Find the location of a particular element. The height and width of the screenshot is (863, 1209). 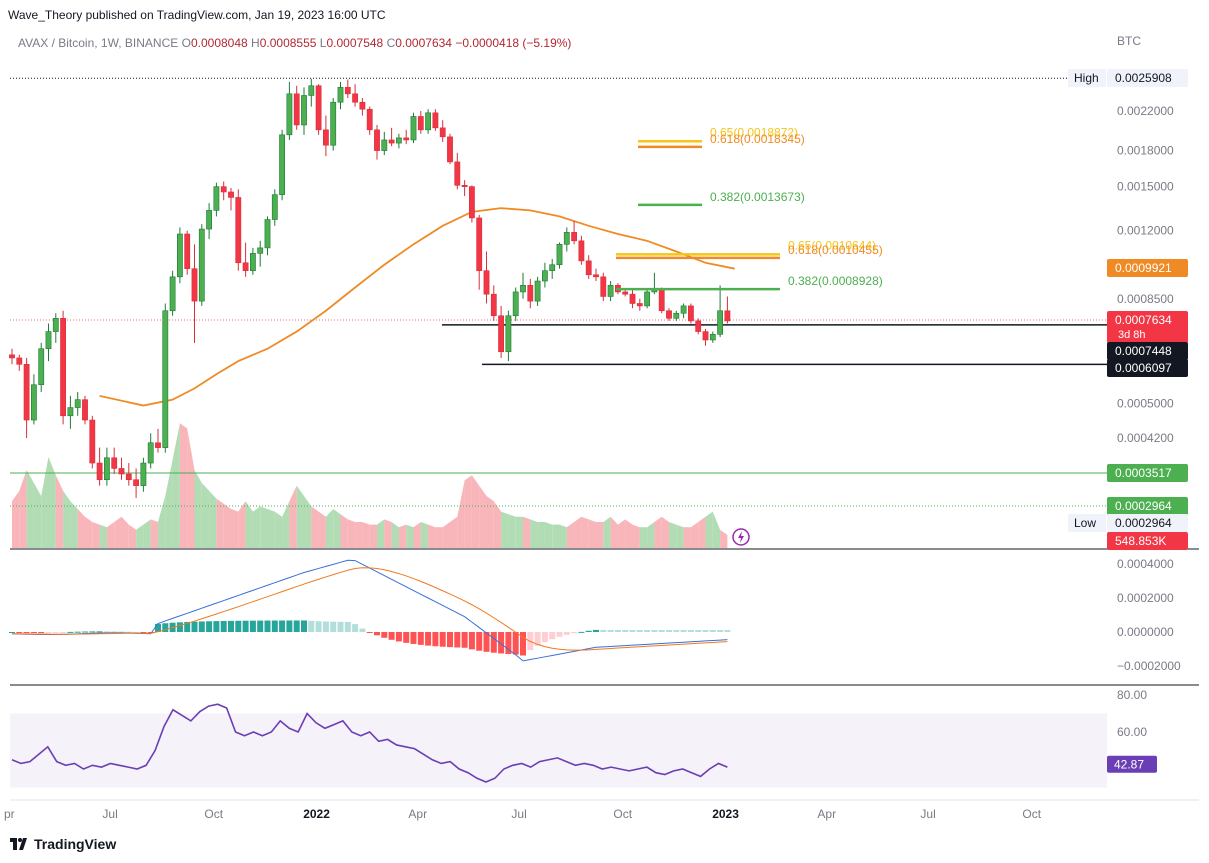

symbol-name: AVAX / Bitcoin, 1W, BINANCE is located at coordinates (98, 43).